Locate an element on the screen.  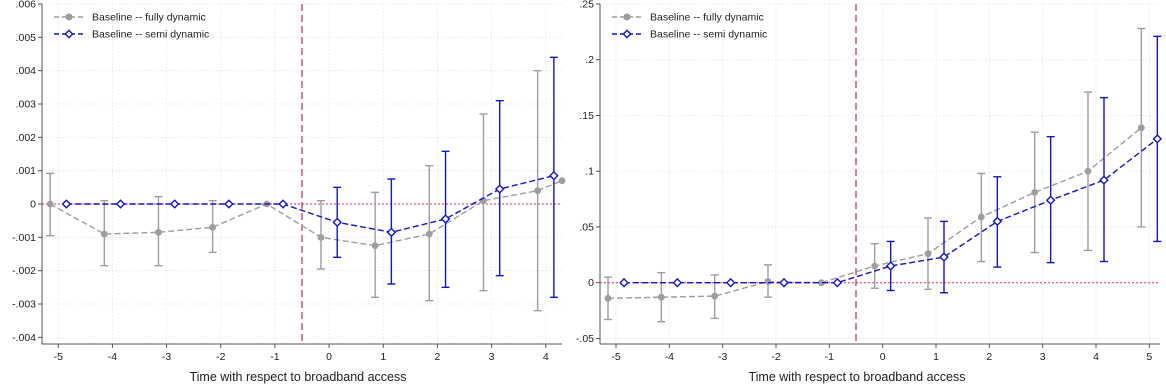
left-x-tick-label: 0 is located at coordinates (329, 357).